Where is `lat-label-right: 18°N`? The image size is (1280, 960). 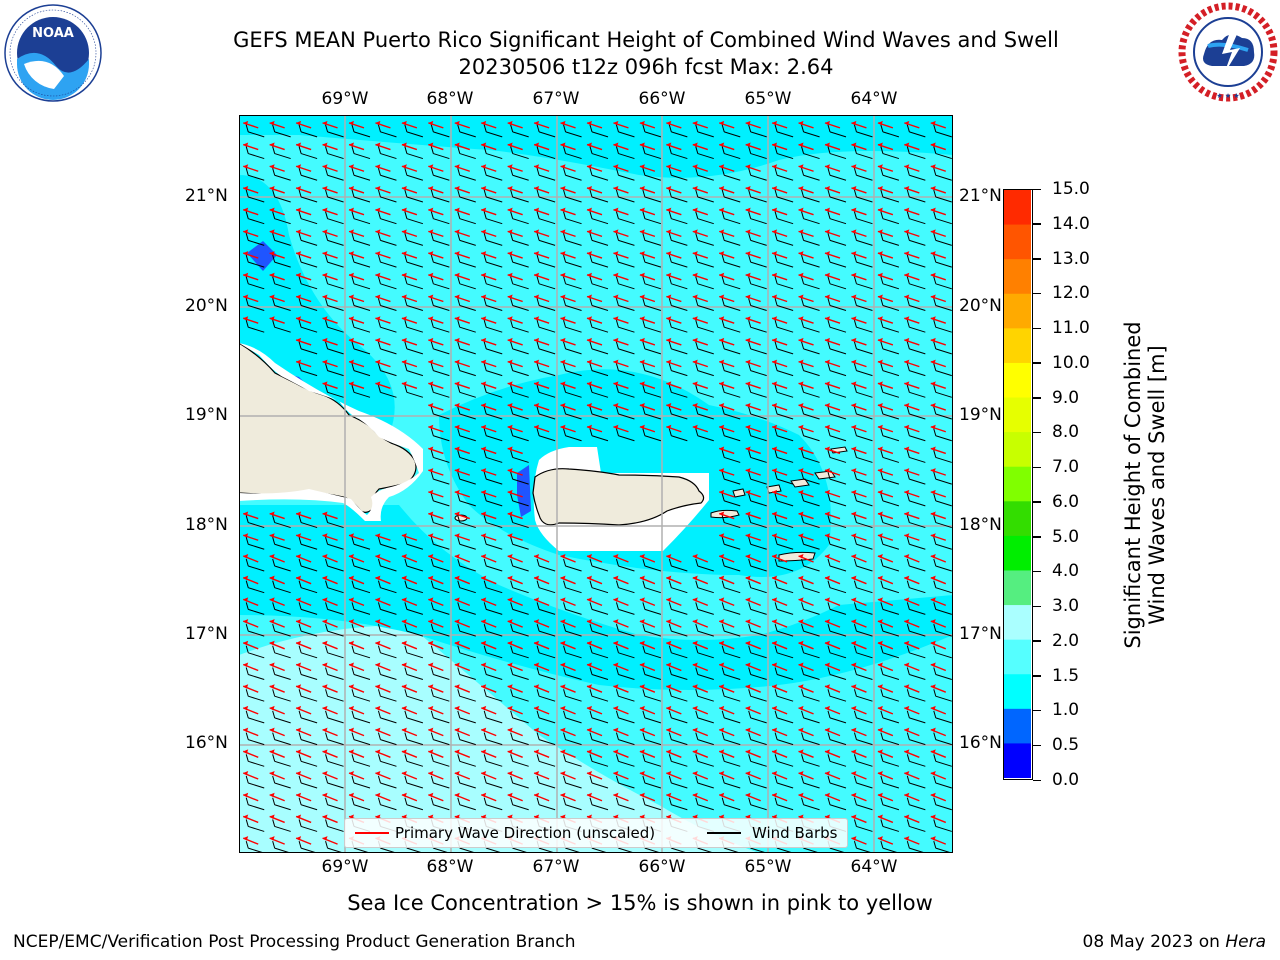
lat-label-right: 18°N is located at coordinates (980, 525).